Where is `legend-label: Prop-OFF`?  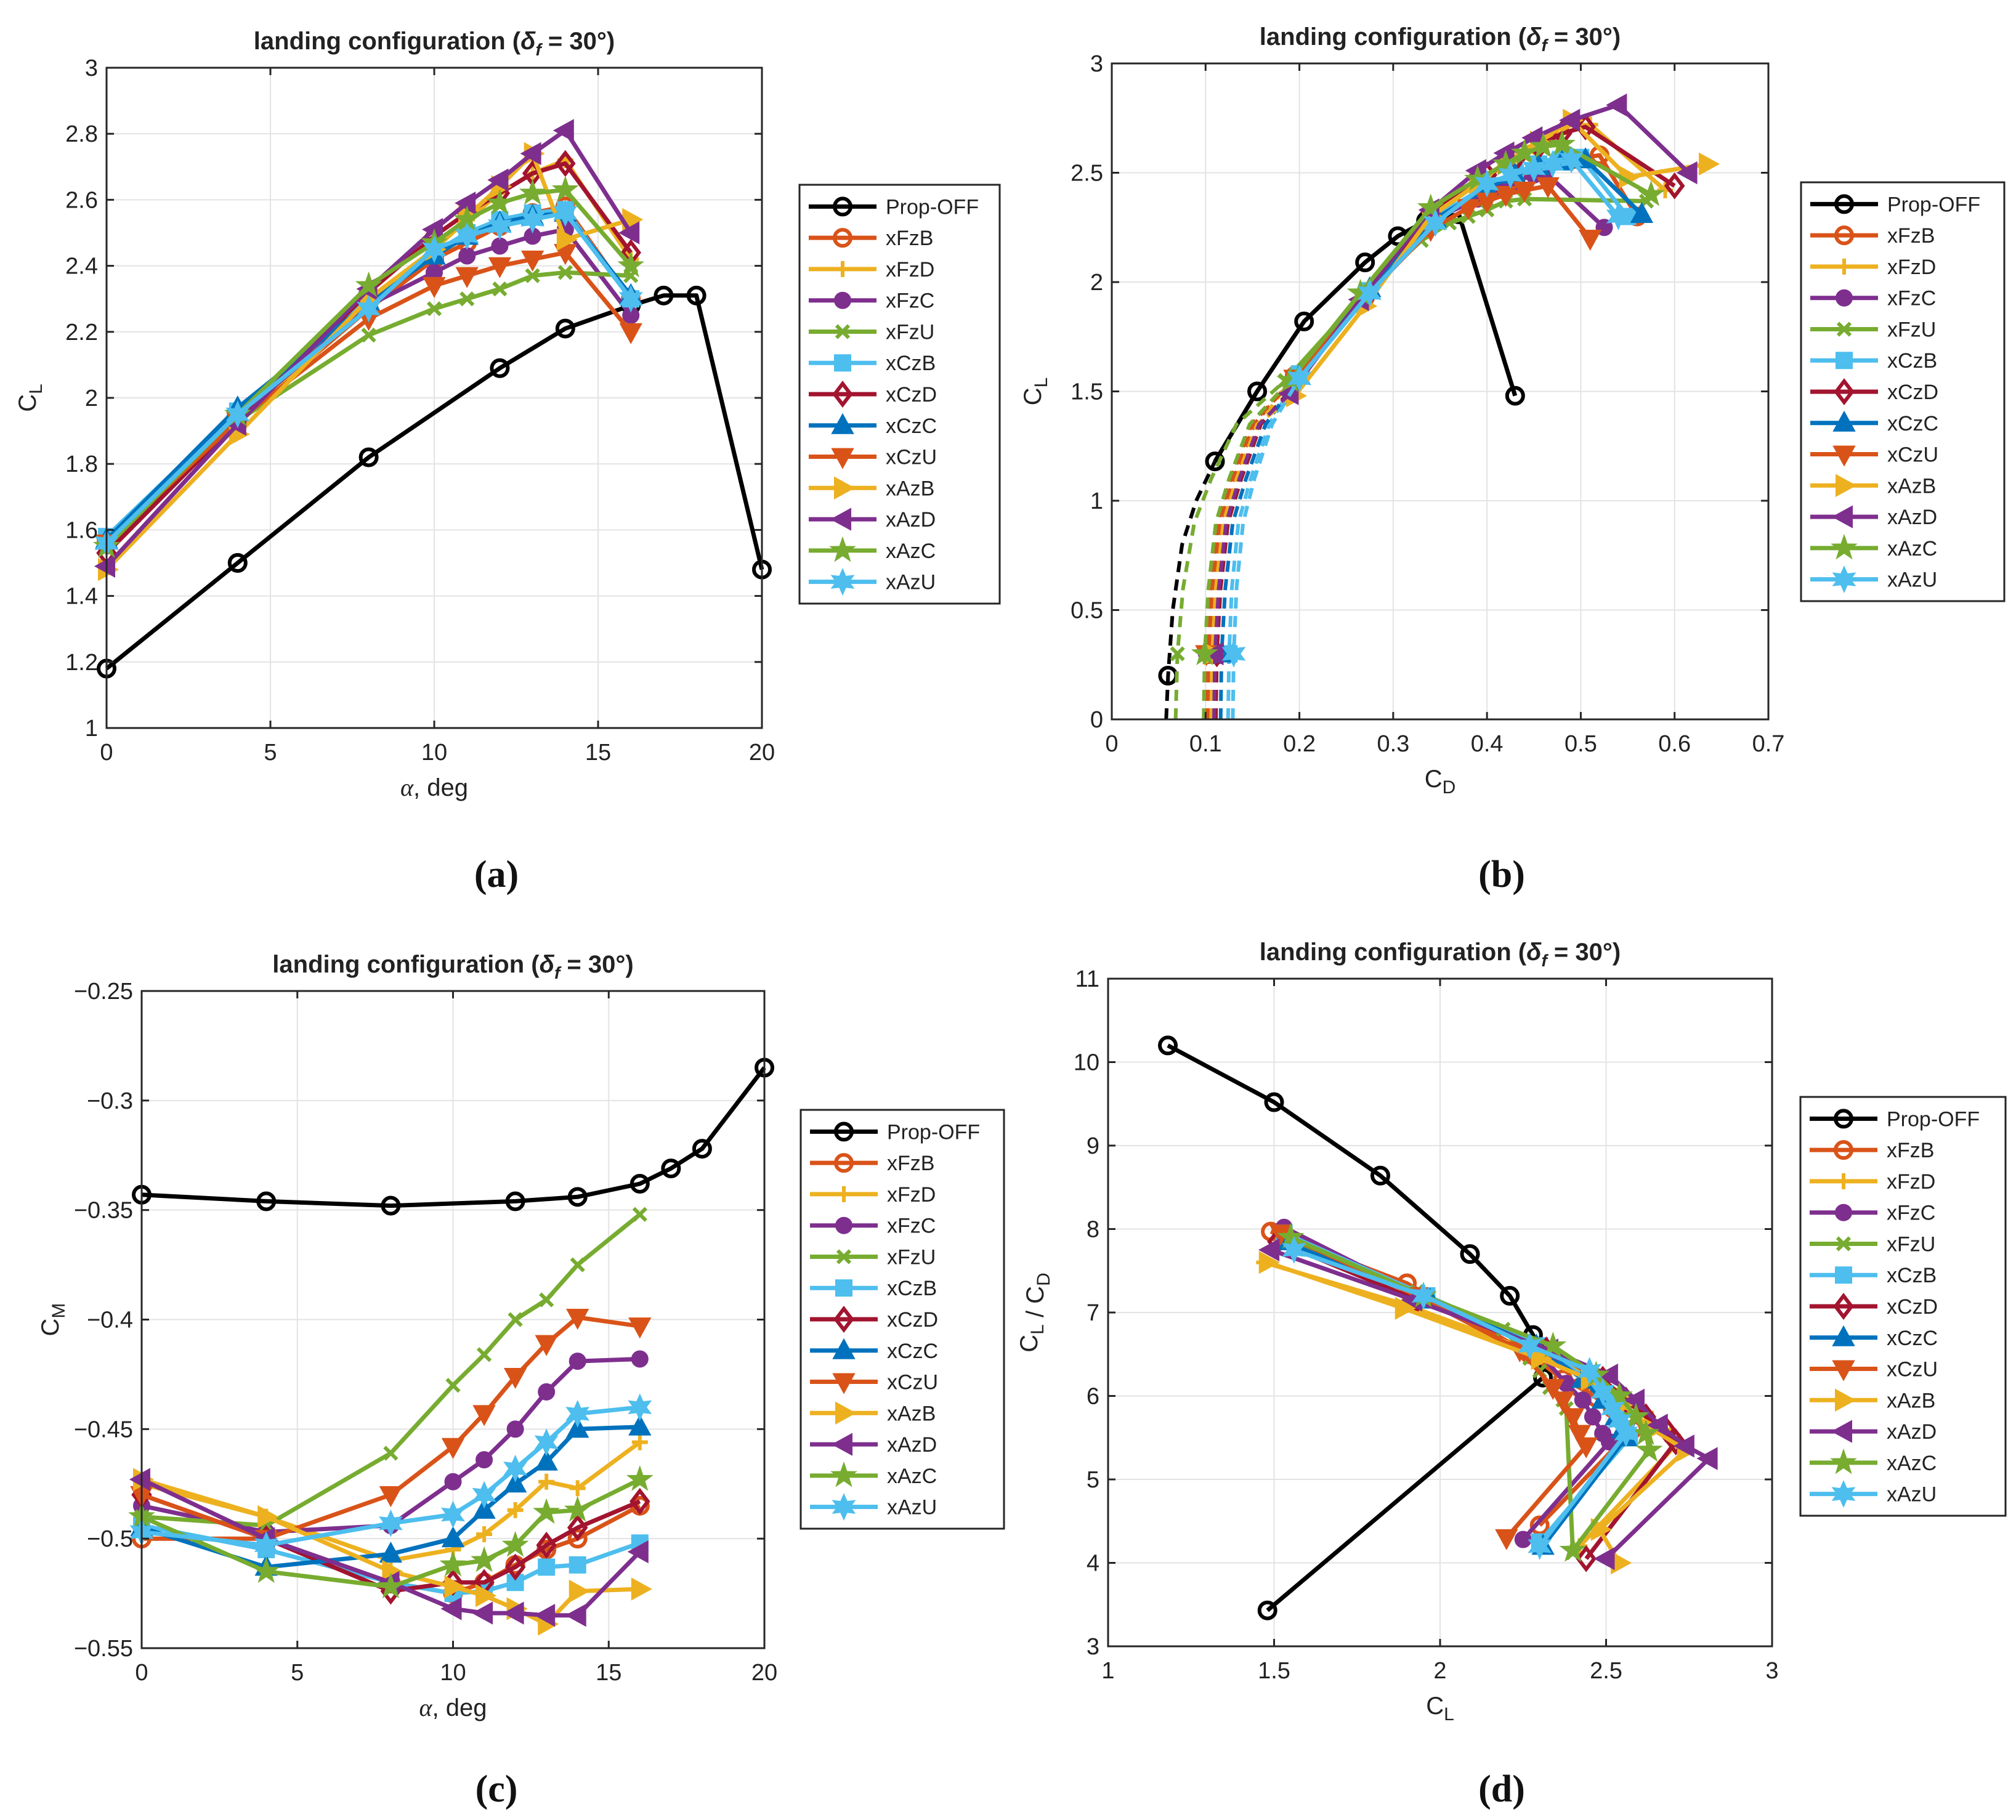
legend-label: Prop-OFF is located at coordinates (933, 1132).